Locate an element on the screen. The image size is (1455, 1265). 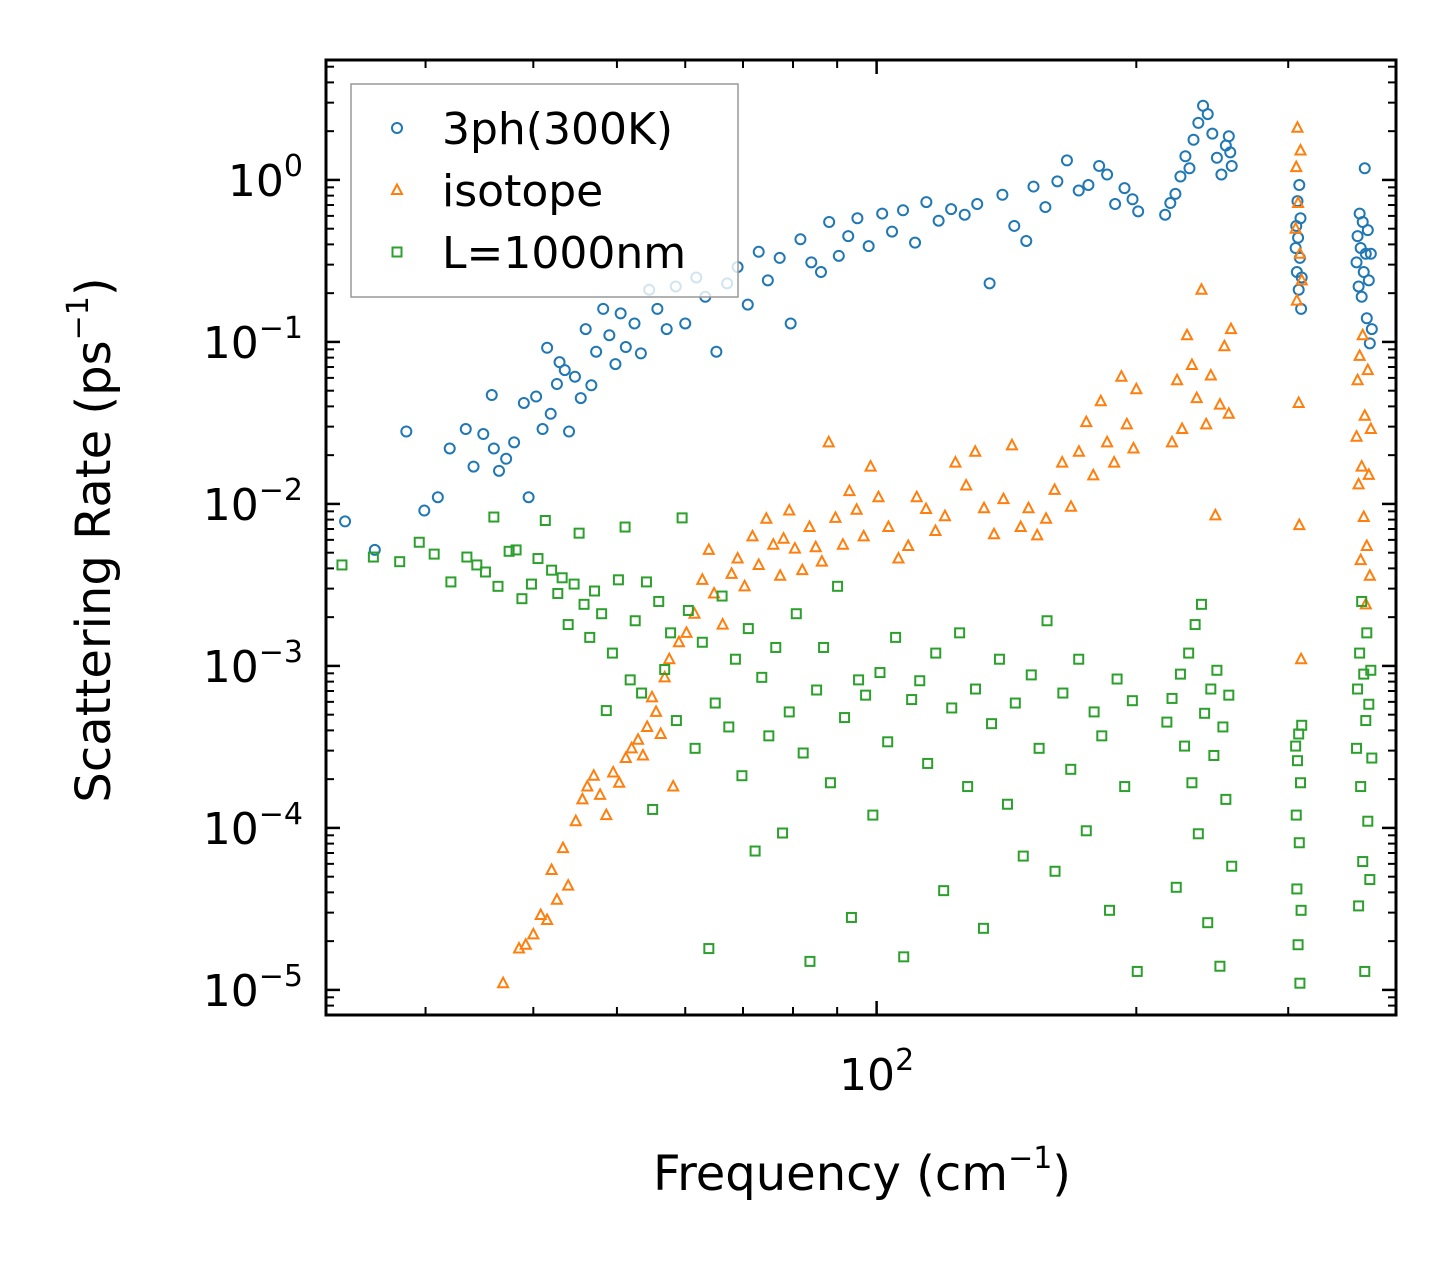
legend-item: isotope is located at coordinates (496, 191).